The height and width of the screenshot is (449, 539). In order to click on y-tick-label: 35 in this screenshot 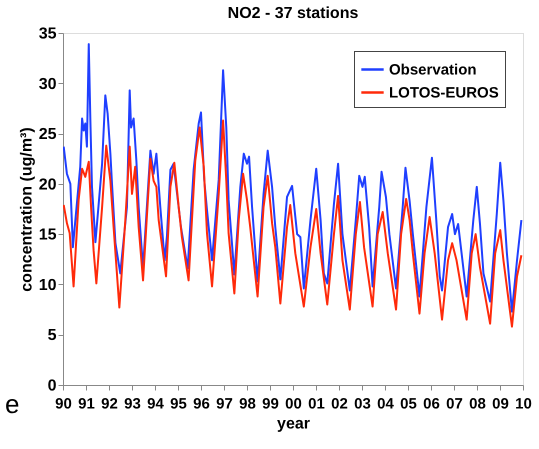, I will do `click(47, 34)`.